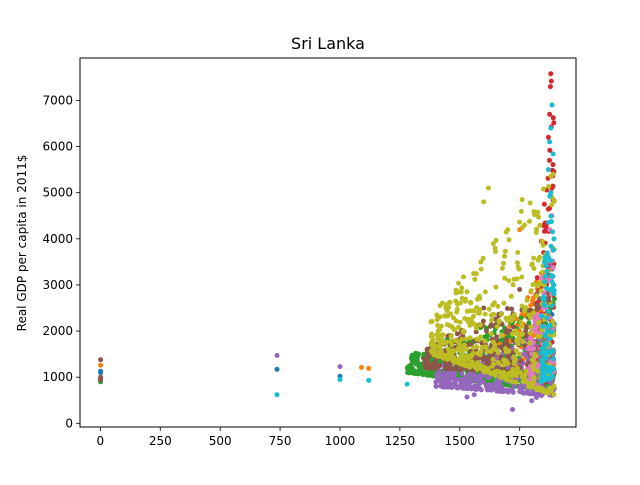 This screenshot has width=640, height=485. What do you see at coordinates (57, 147) in the screenshot?
I see `y-tick-label: 6000` at bounding box center [57, 147].